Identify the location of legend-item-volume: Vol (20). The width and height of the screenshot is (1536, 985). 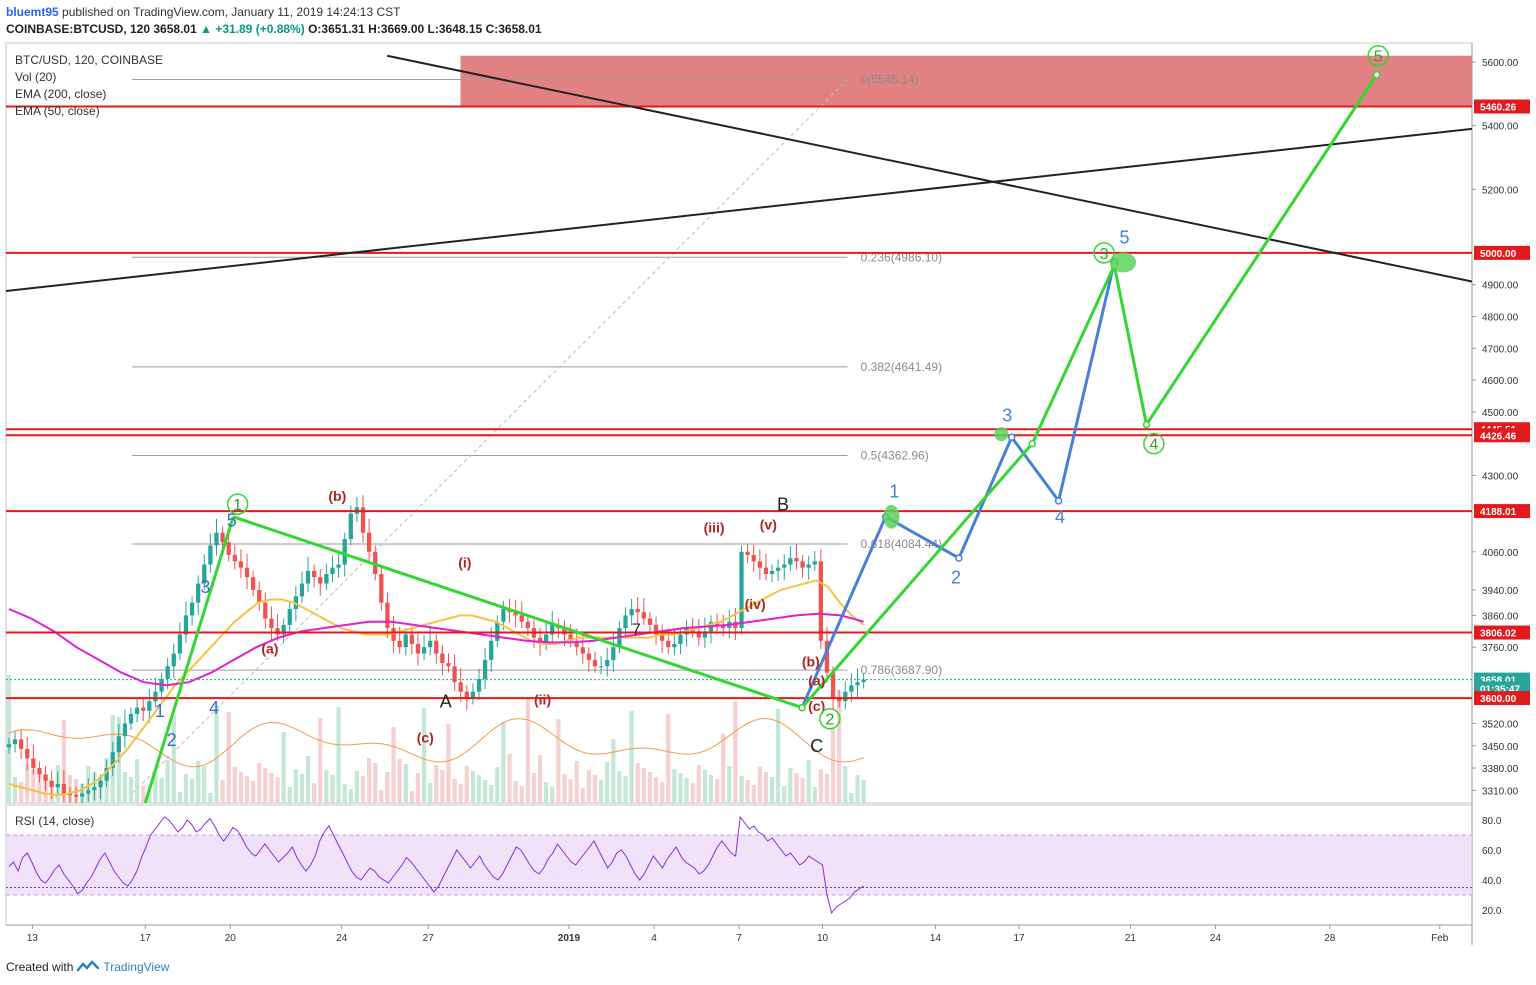
(35, 77).